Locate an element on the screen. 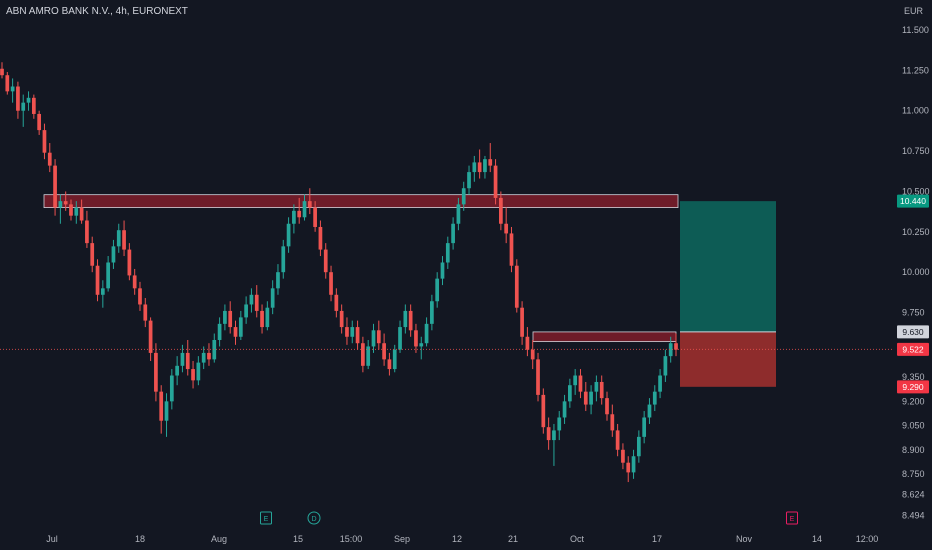 The width and height of the screenshot is (932, 550). x-tick-label: Nov is located at coordinates (744, 539).